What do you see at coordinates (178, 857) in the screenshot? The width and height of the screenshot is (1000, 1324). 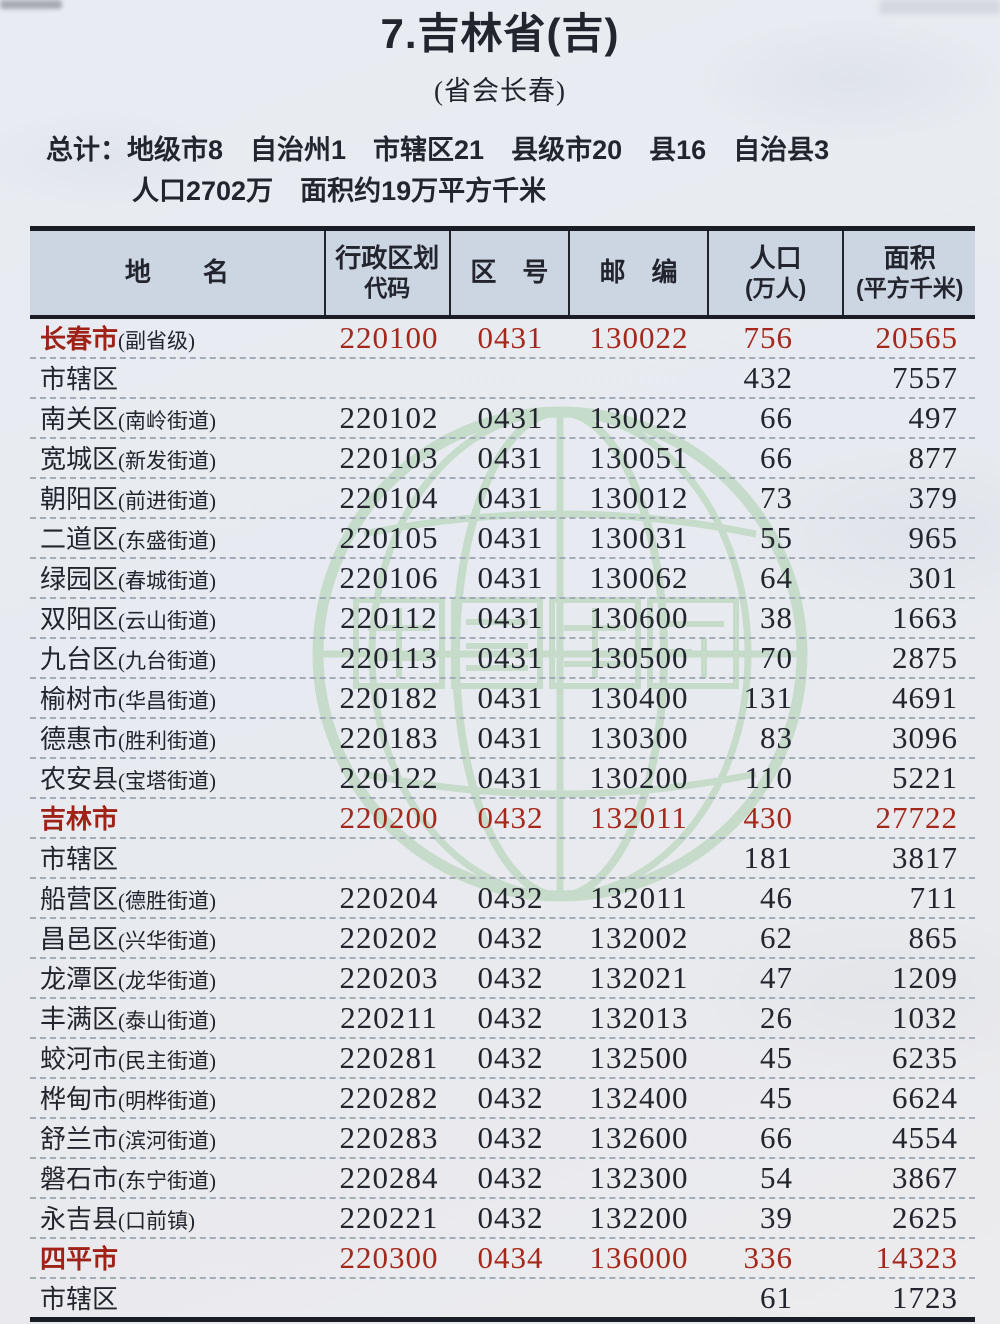 I see `cell-place-name: 市辖区` at bounding box center [178, 857].